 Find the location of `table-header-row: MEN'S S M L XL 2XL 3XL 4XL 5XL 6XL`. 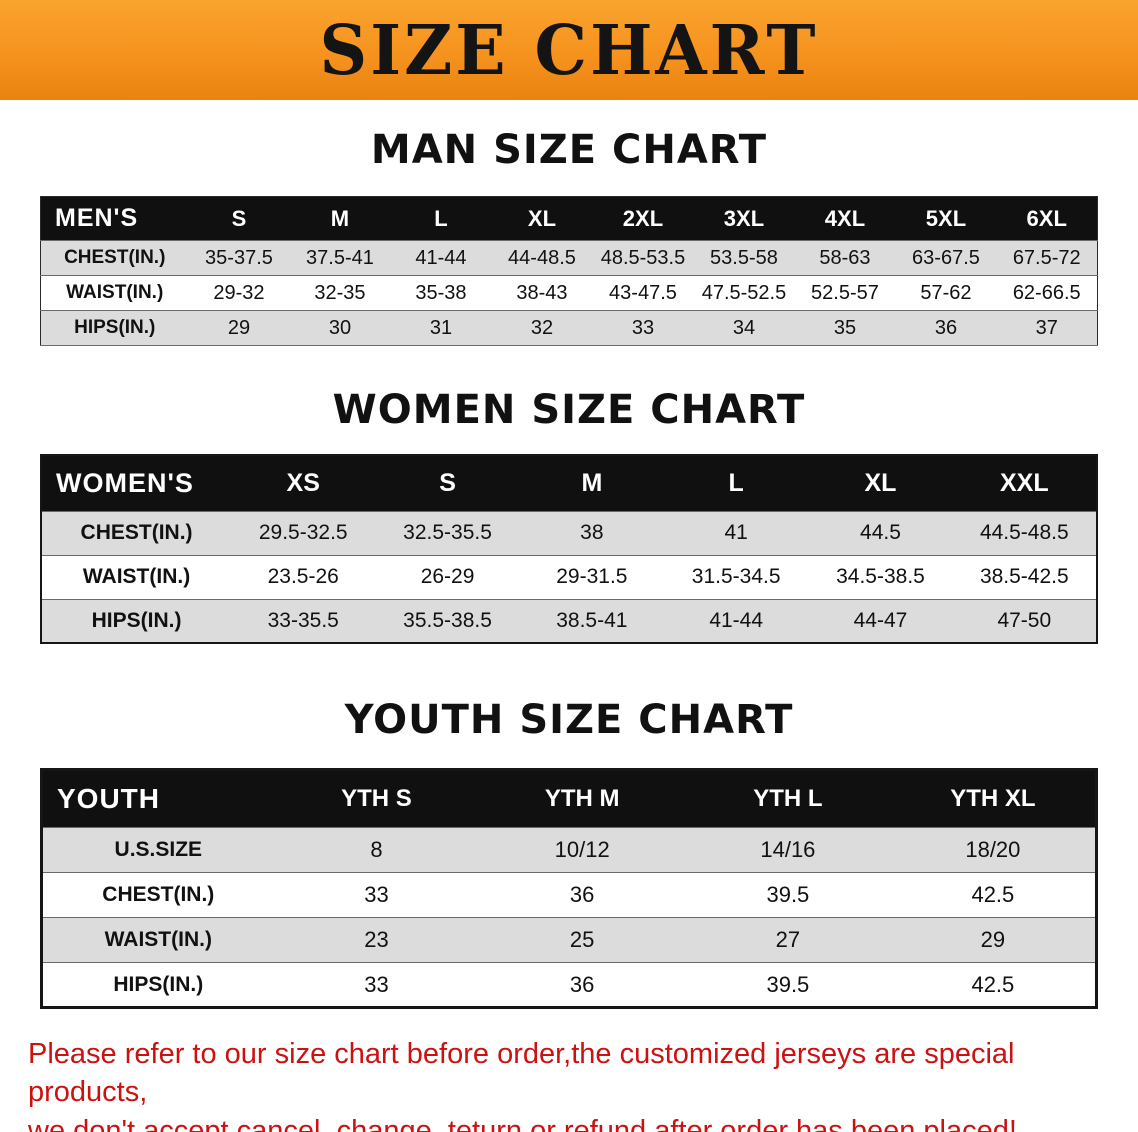

table-header-row: MEN'S S M L XL 2XL 3XL 4XL 5XL 6XL is located at coordinates (569, 218).